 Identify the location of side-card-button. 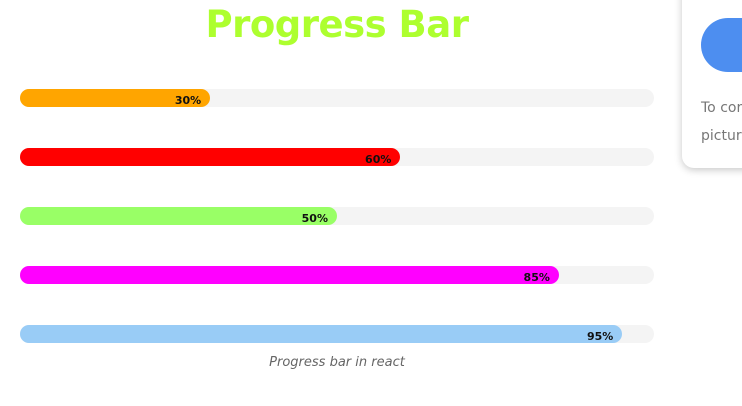
(721, 45).